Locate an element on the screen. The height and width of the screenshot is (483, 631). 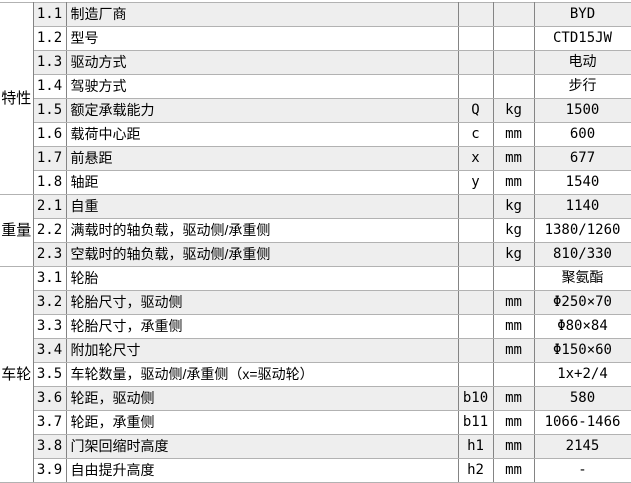
table-row: 3.7 轮距，承重侧 b11 mm 1066-1466 is located at coordinates (315, 422).